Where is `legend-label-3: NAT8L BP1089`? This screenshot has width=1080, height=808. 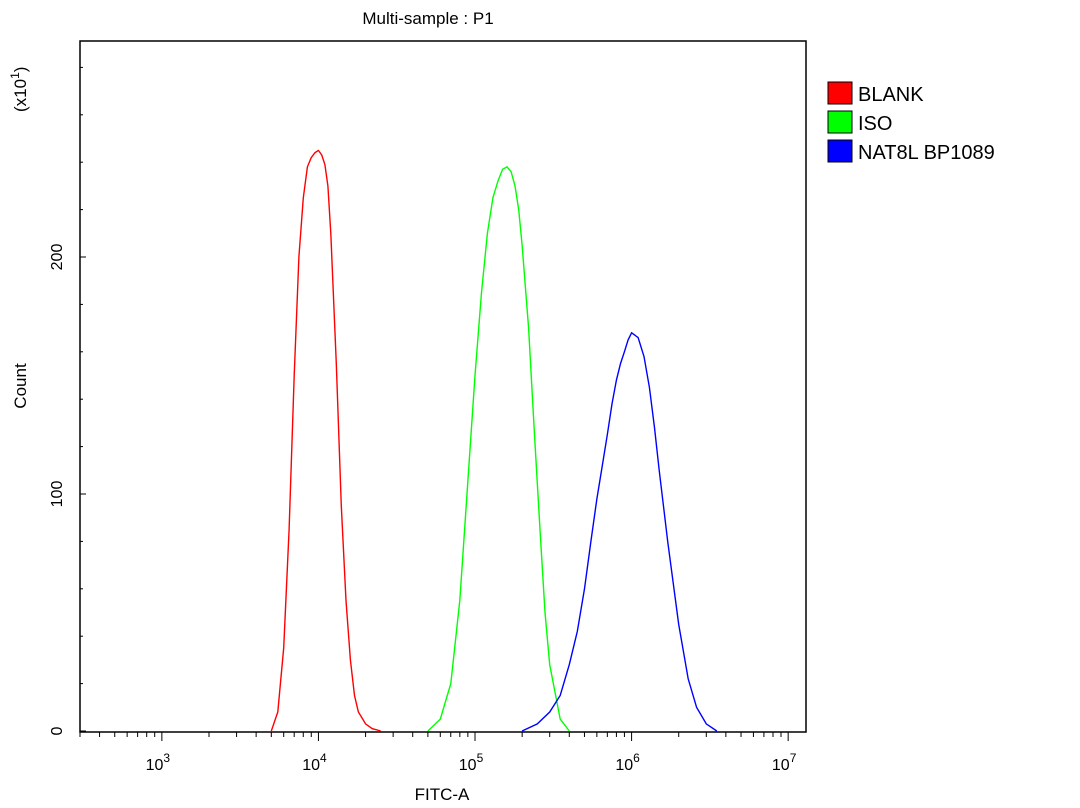 legend-label-3: NAT8L BP1089 is located at coordinates (926, 153).